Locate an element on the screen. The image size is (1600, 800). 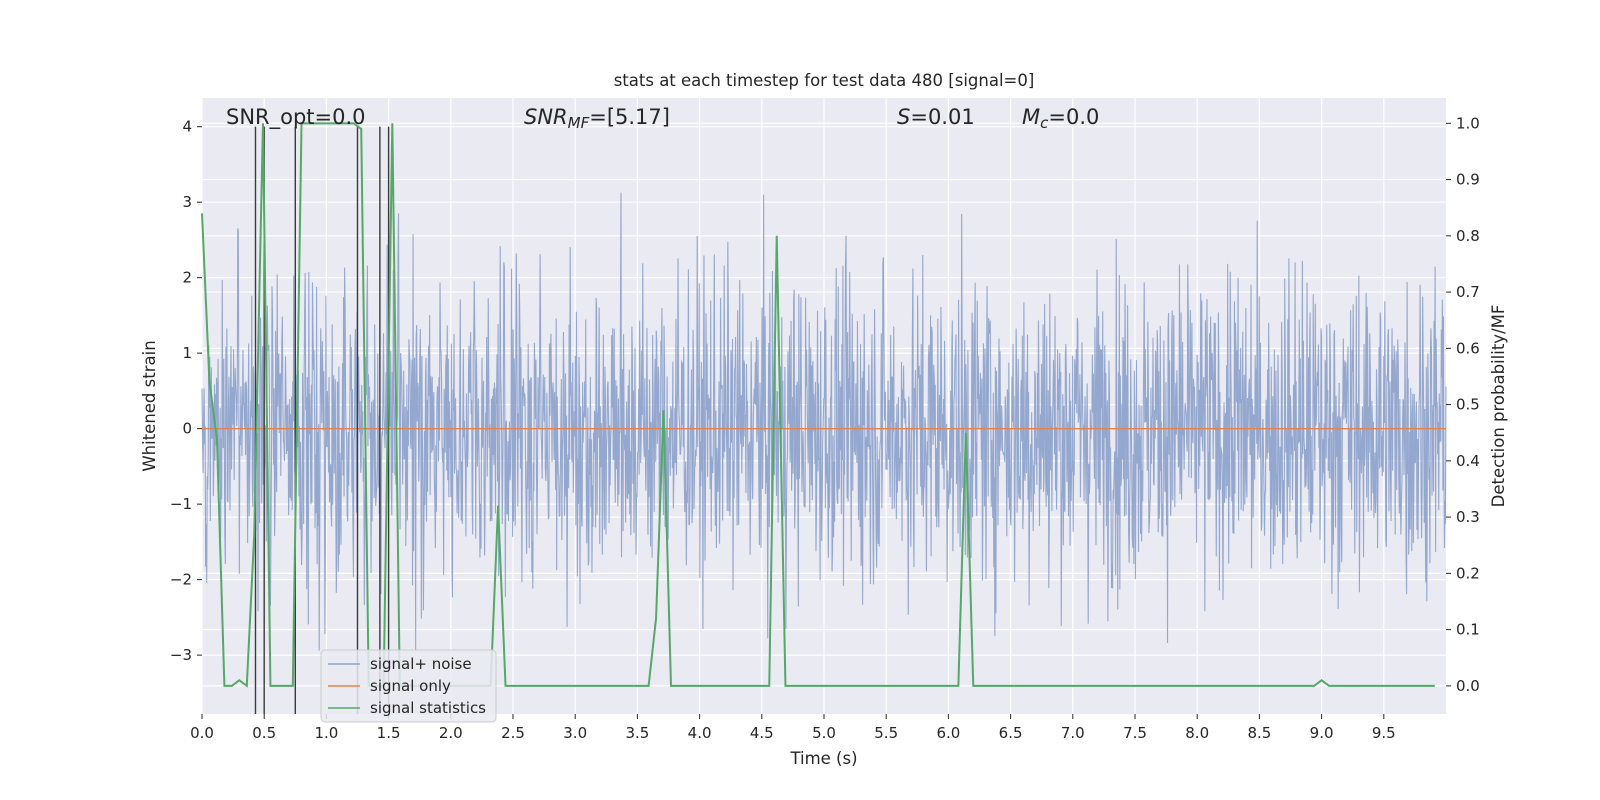
x-tick-label-5: 2.5 is located at coordinates (513, 733).